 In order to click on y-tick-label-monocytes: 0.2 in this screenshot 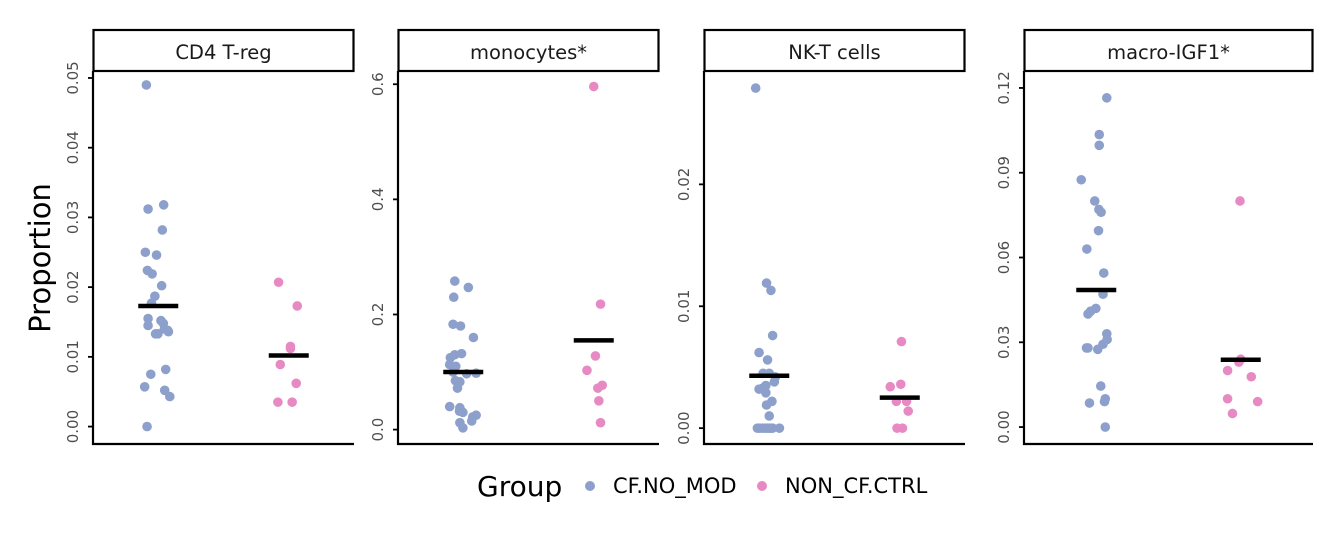, I will do `click(378, 315)`.